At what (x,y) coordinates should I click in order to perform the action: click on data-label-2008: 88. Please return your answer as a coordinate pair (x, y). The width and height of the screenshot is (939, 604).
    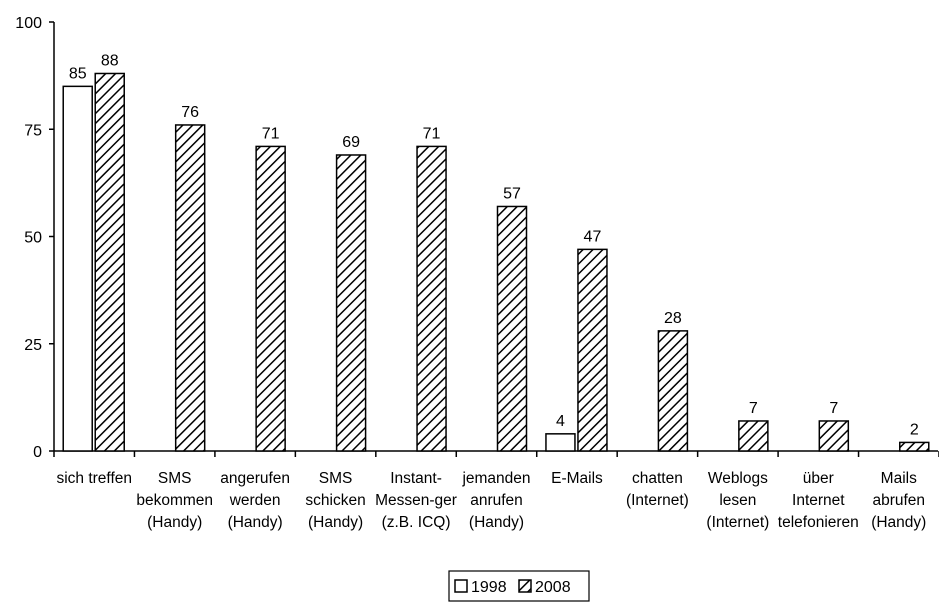
    Looking at the image, I should click on (110, 60).